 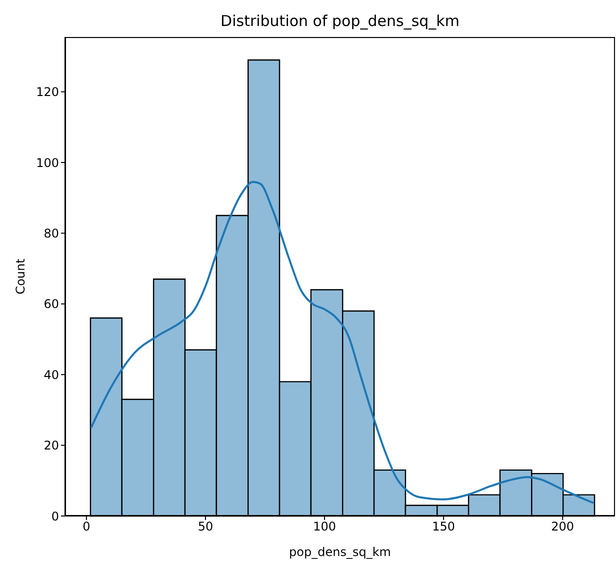 What do you see at coordinates (20, 276) in the screenshot?
I see `y-axis-title: Count` at bounding box center [20, 276].